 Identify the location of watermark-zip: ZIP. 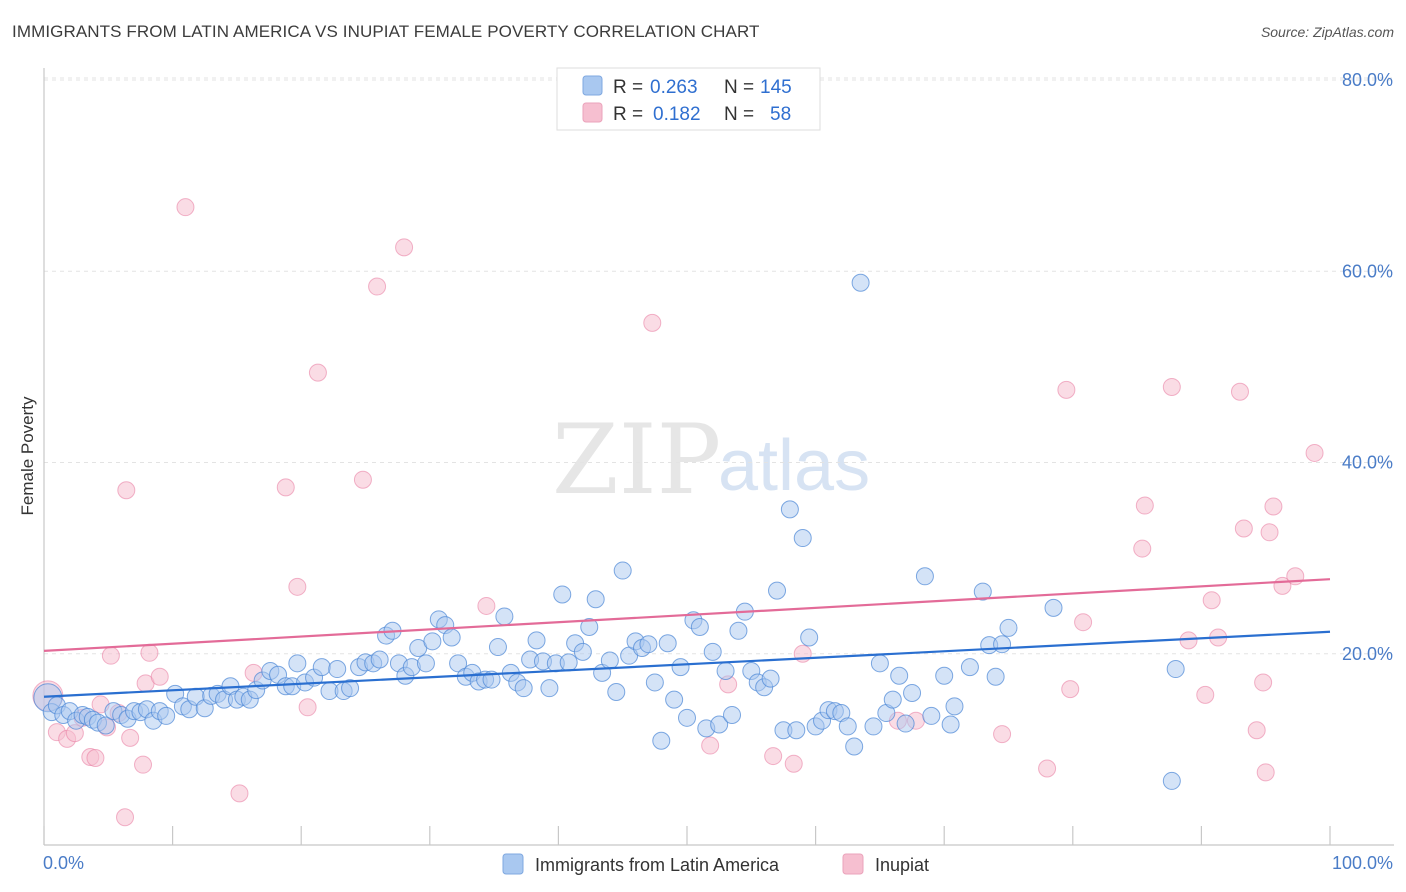
(636, 460).